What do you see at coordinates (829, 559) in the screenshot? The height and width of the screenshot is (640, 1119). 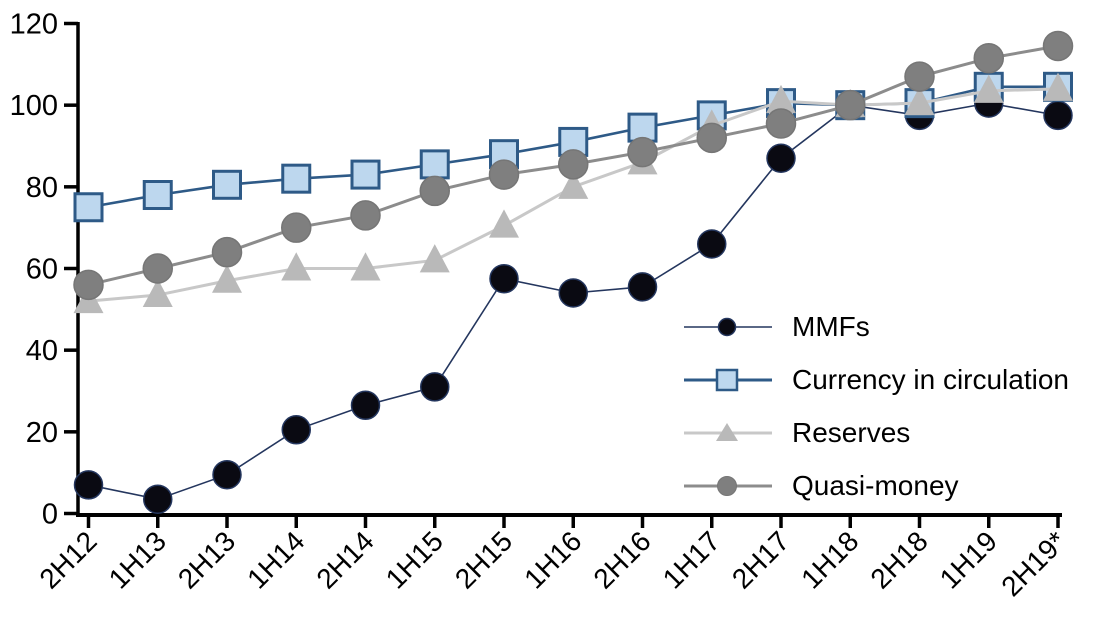 I see `x-axis-tick-label: 1H18` at bounding box center [829, 559].